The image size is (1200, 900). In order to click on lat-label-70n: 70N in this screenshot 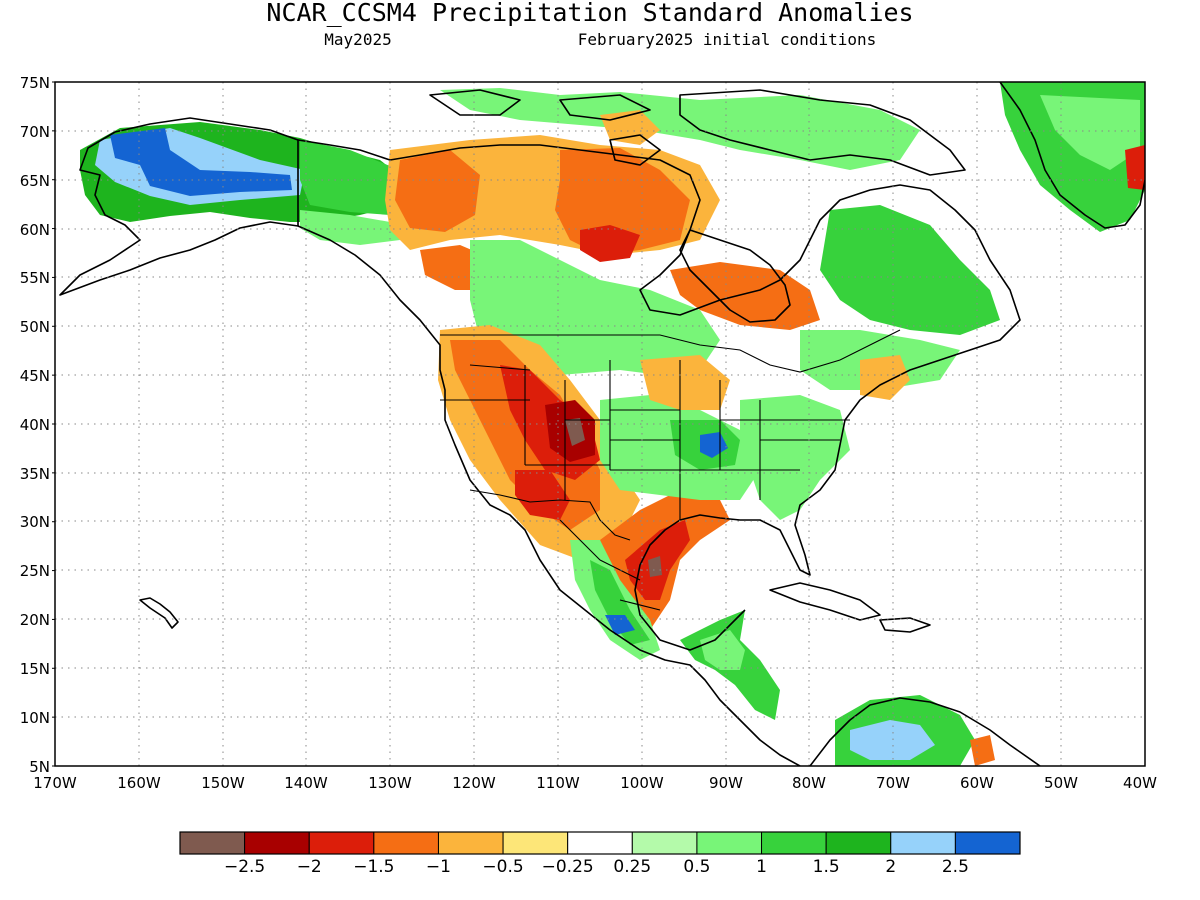, I will do `click(35, 132)`.